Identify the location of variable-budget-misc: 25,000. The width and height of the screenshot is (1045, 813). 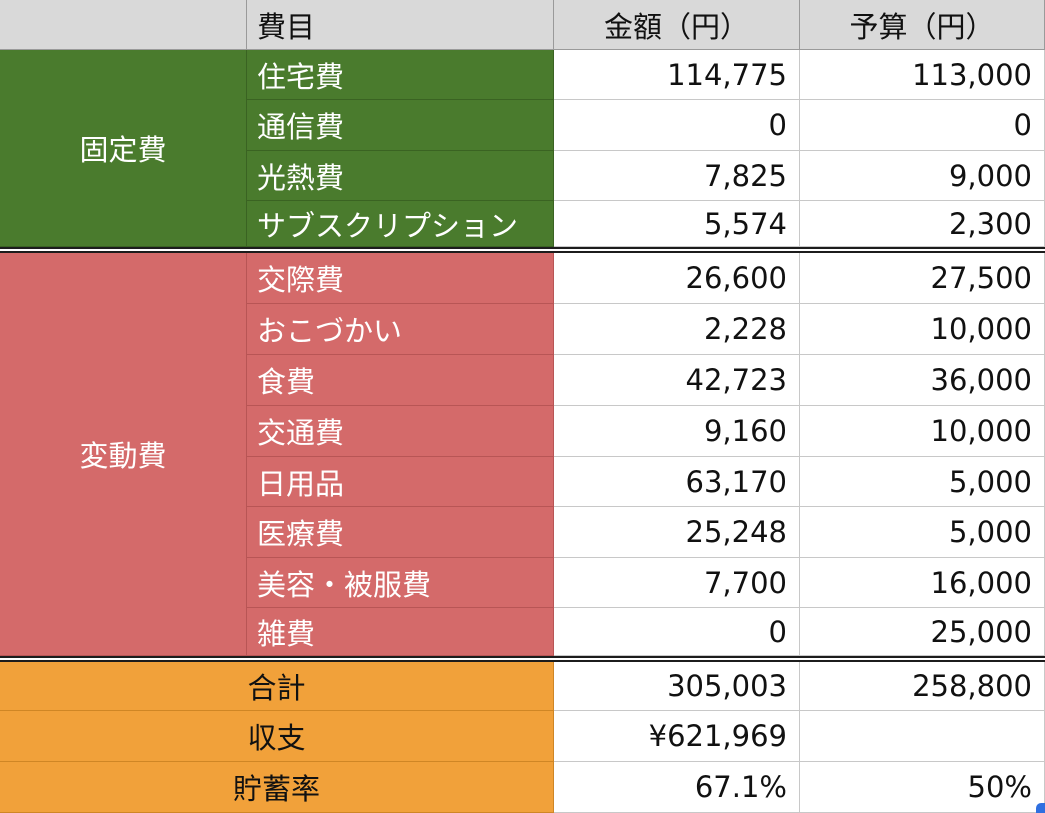
(922, 632).